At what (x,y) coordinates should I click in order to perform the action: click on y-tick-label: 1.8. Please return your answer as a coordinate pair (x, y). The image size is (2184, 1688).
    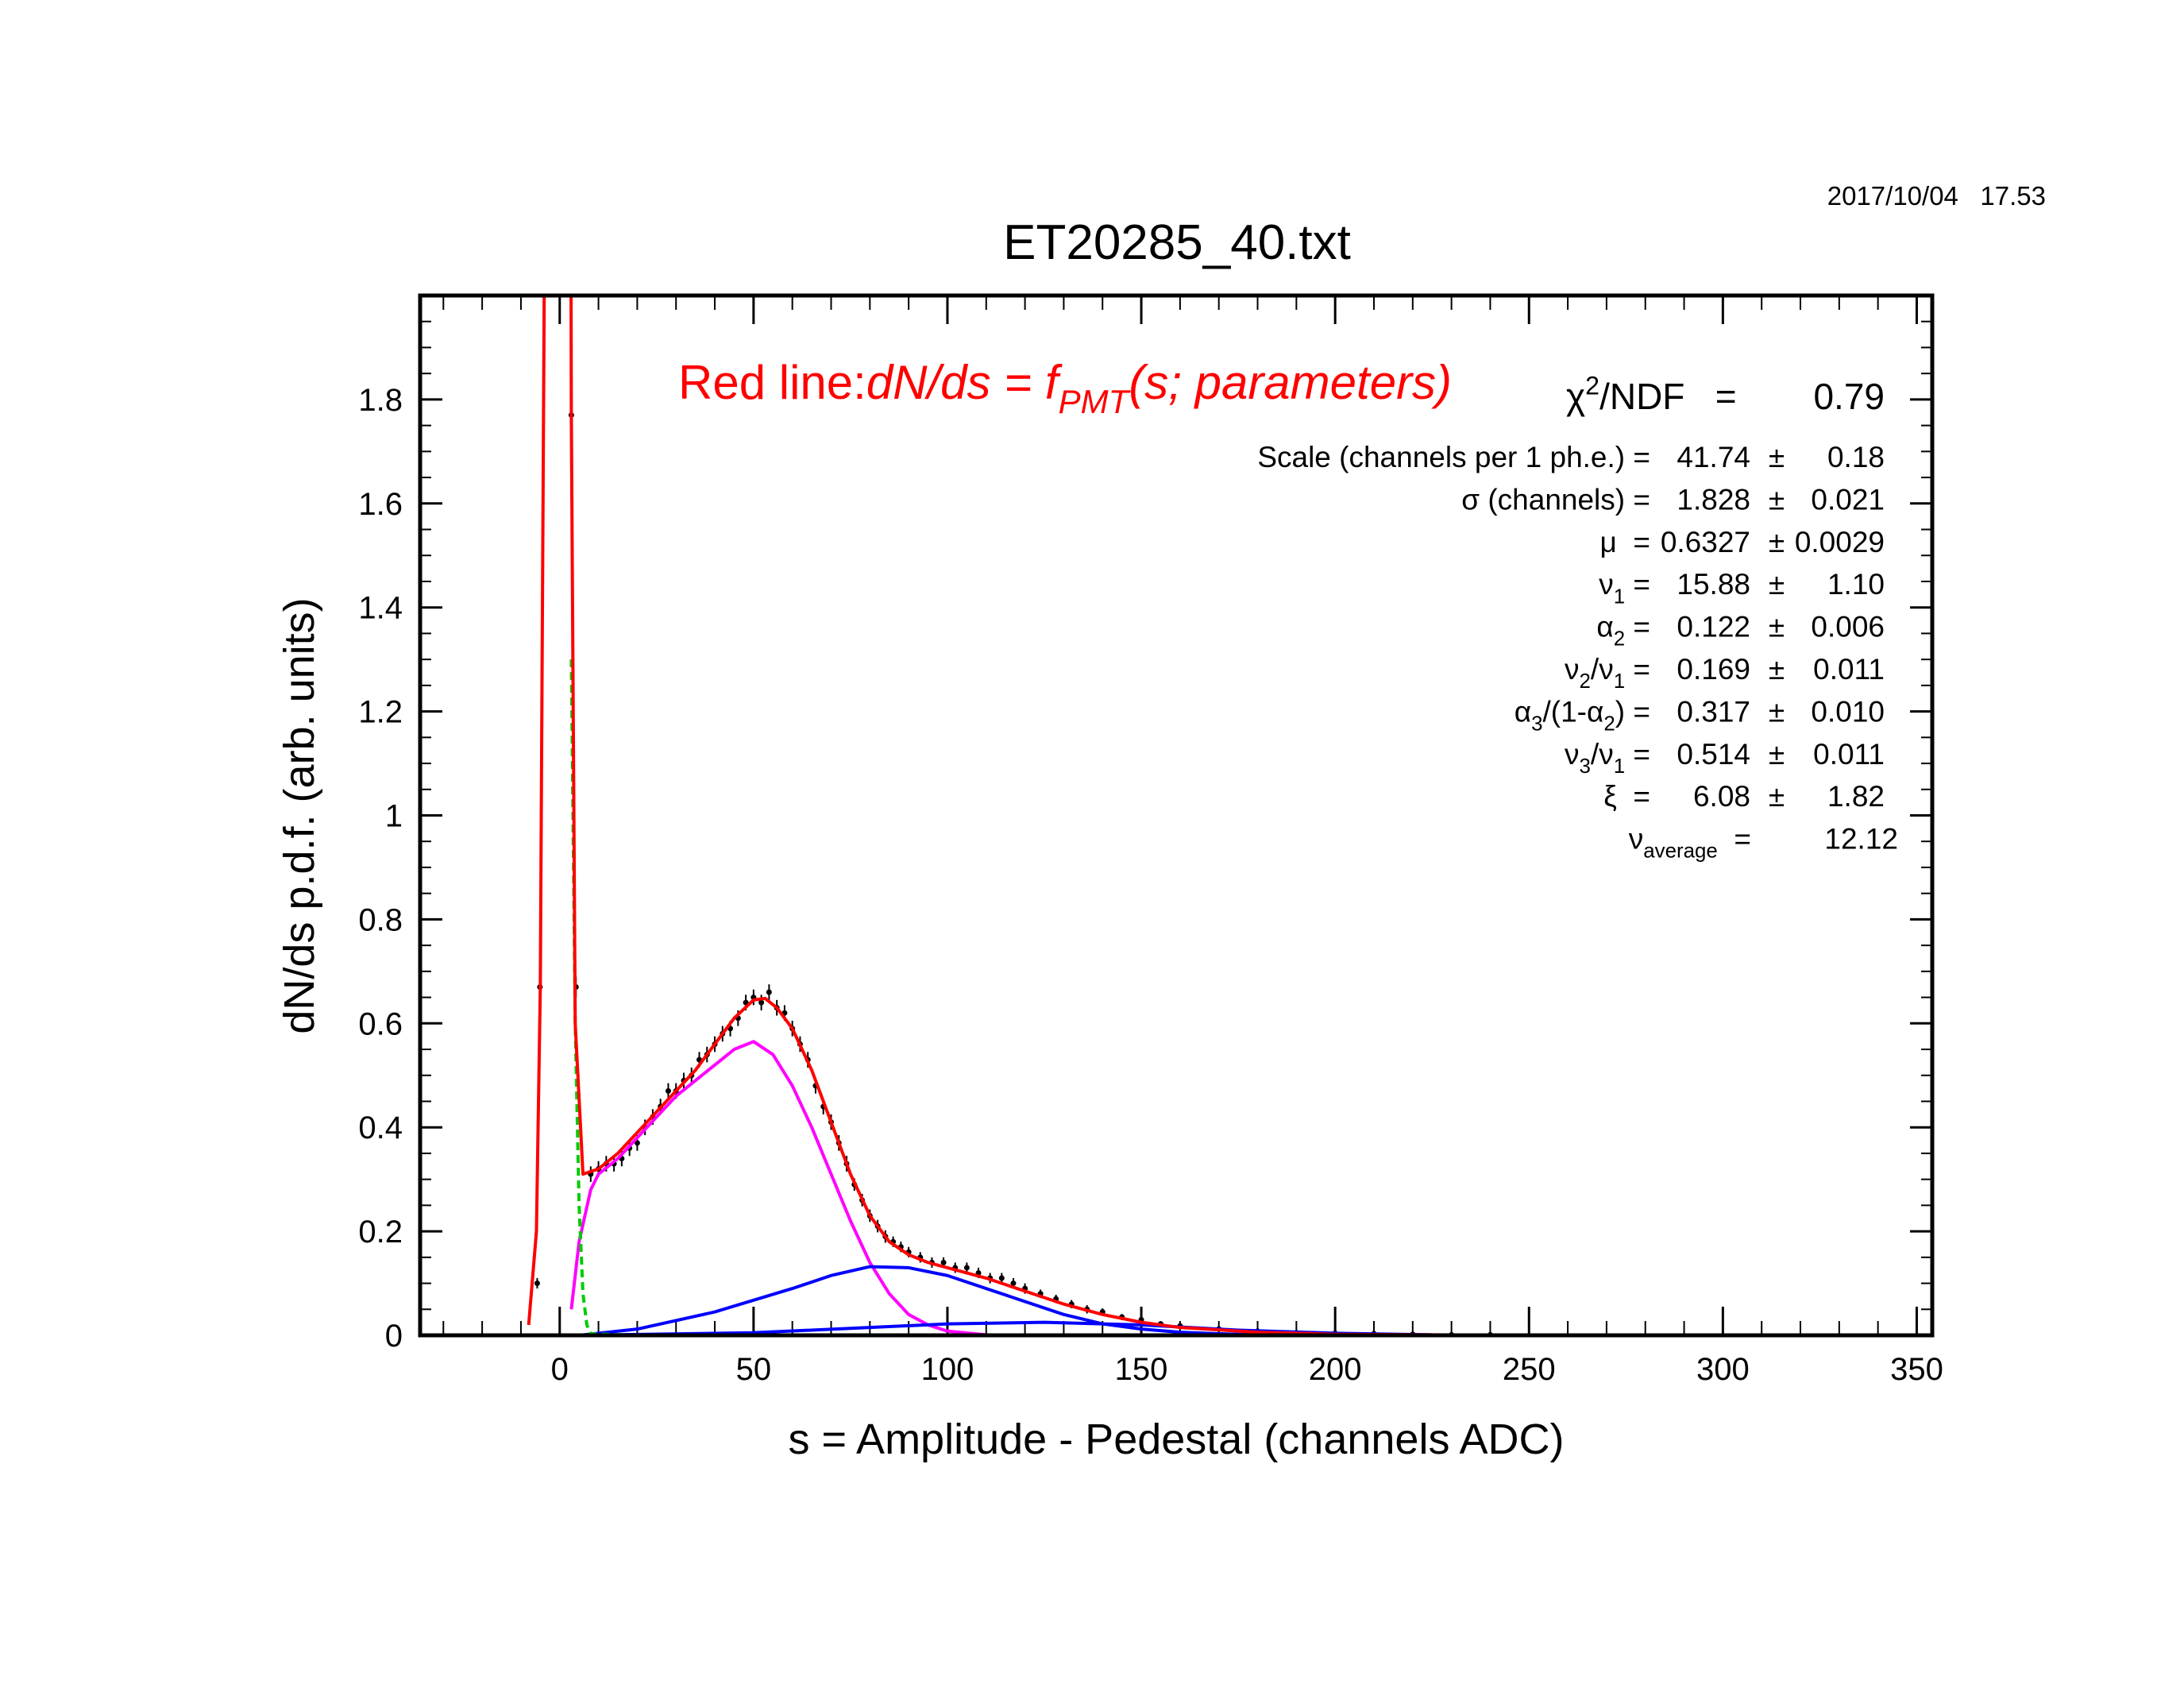
    Looking at the image, I should click on (380, 400).